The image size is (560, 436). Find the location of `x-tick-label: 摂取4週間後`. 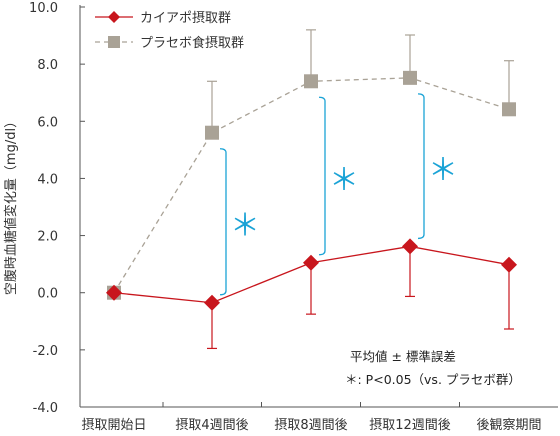

x-tick-label: 摂取4週間後 is located at coordinates (211, 425).